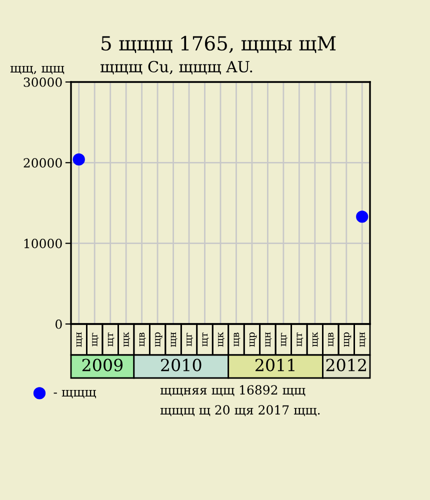  What do you see at coordinates (275, 365) in the screenshot?
I see `text: 2011` at bounding box center [275, 365].